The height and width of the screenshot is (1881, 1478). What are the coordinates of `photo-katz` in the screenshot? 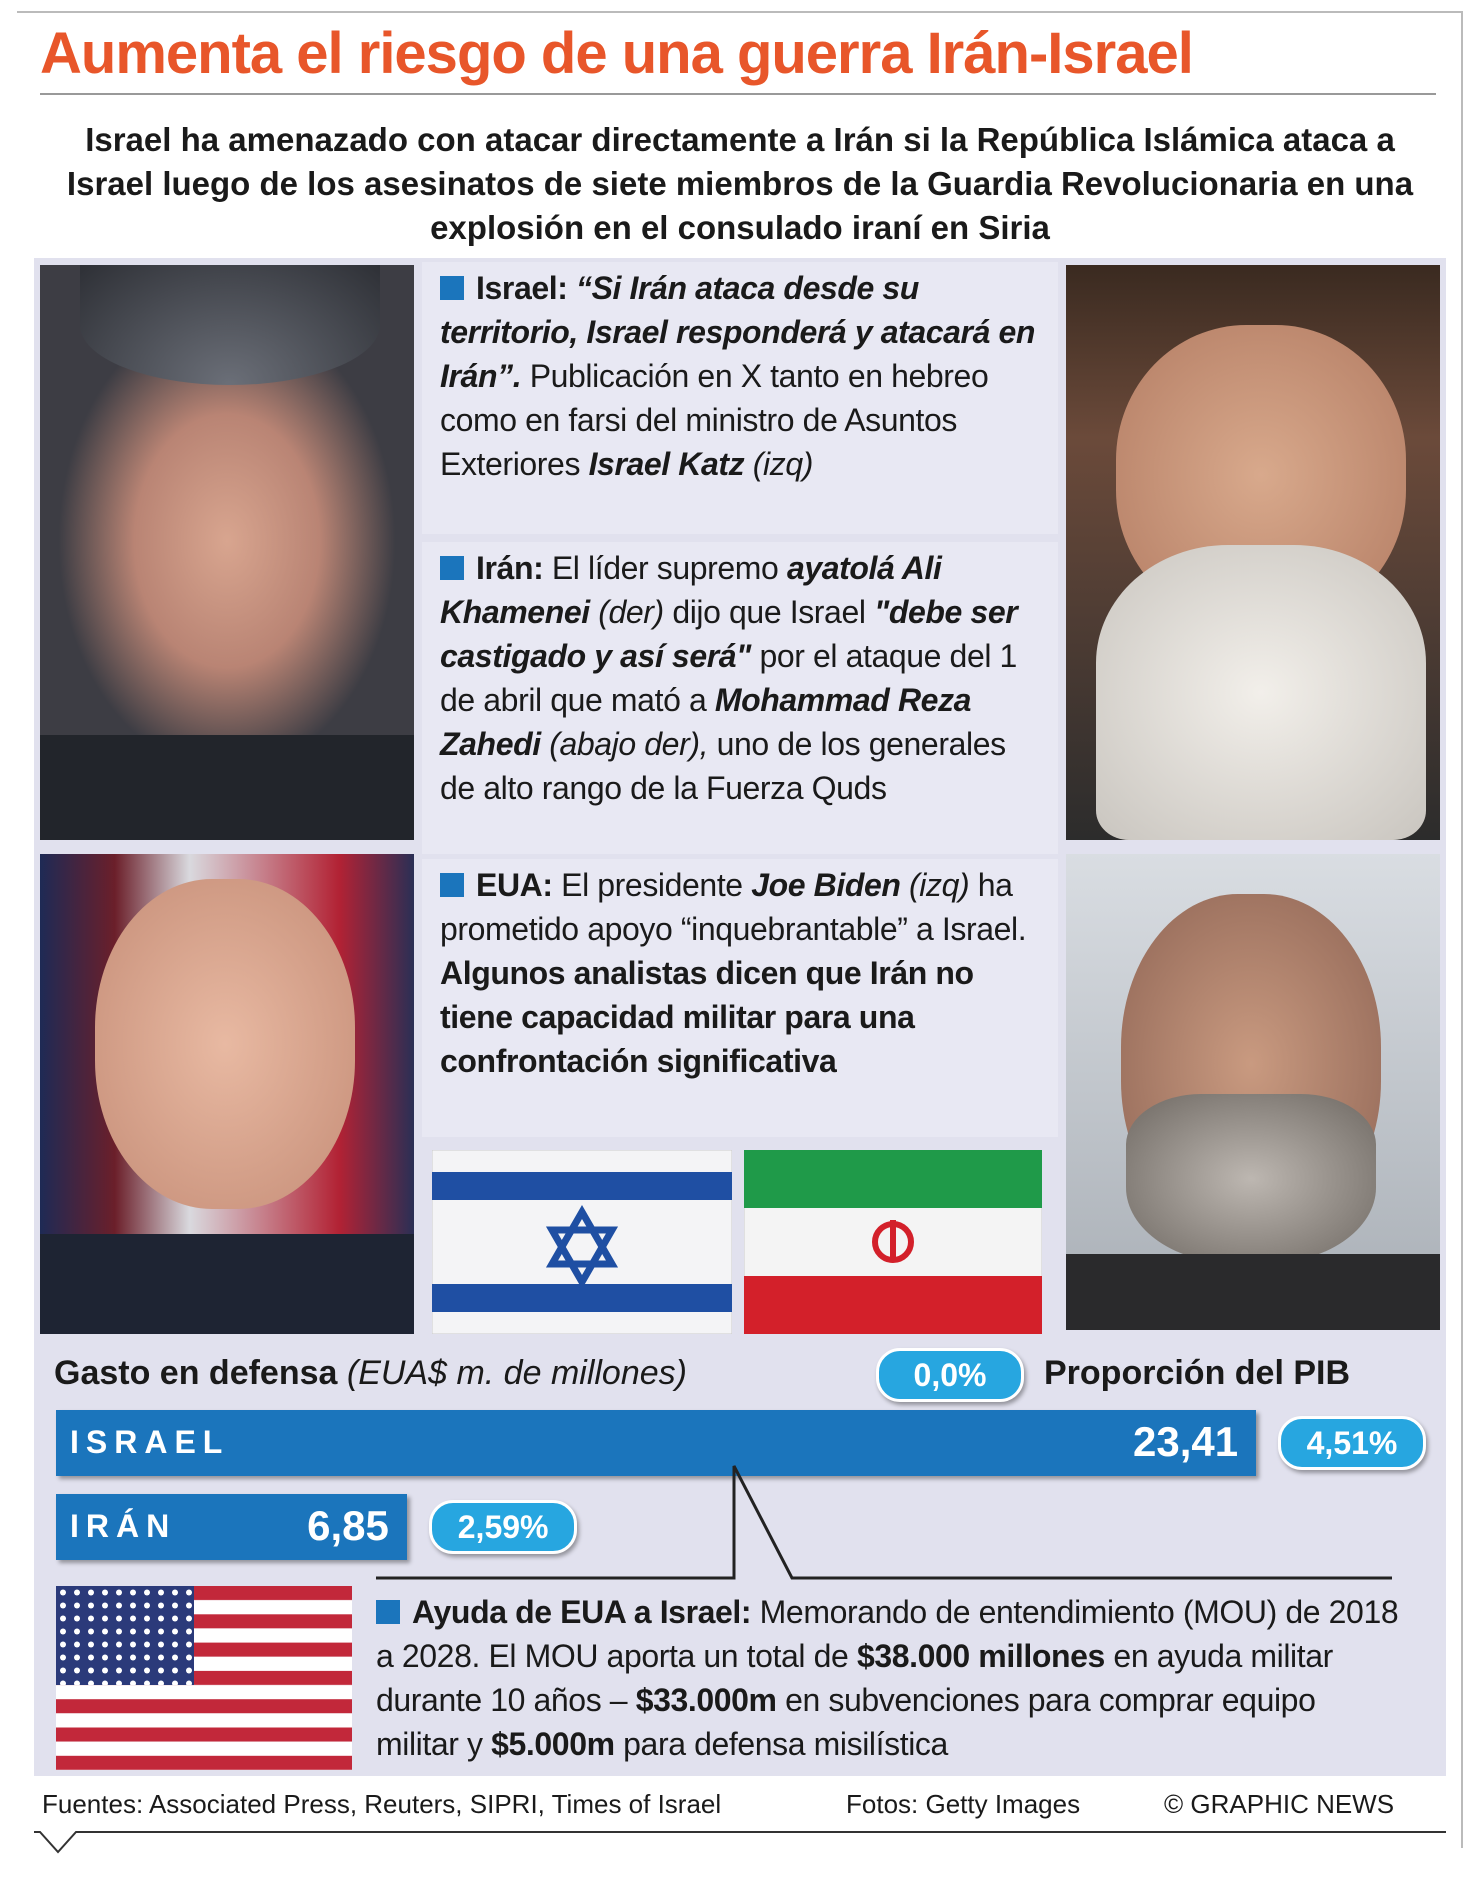 It's located at (227, 552).